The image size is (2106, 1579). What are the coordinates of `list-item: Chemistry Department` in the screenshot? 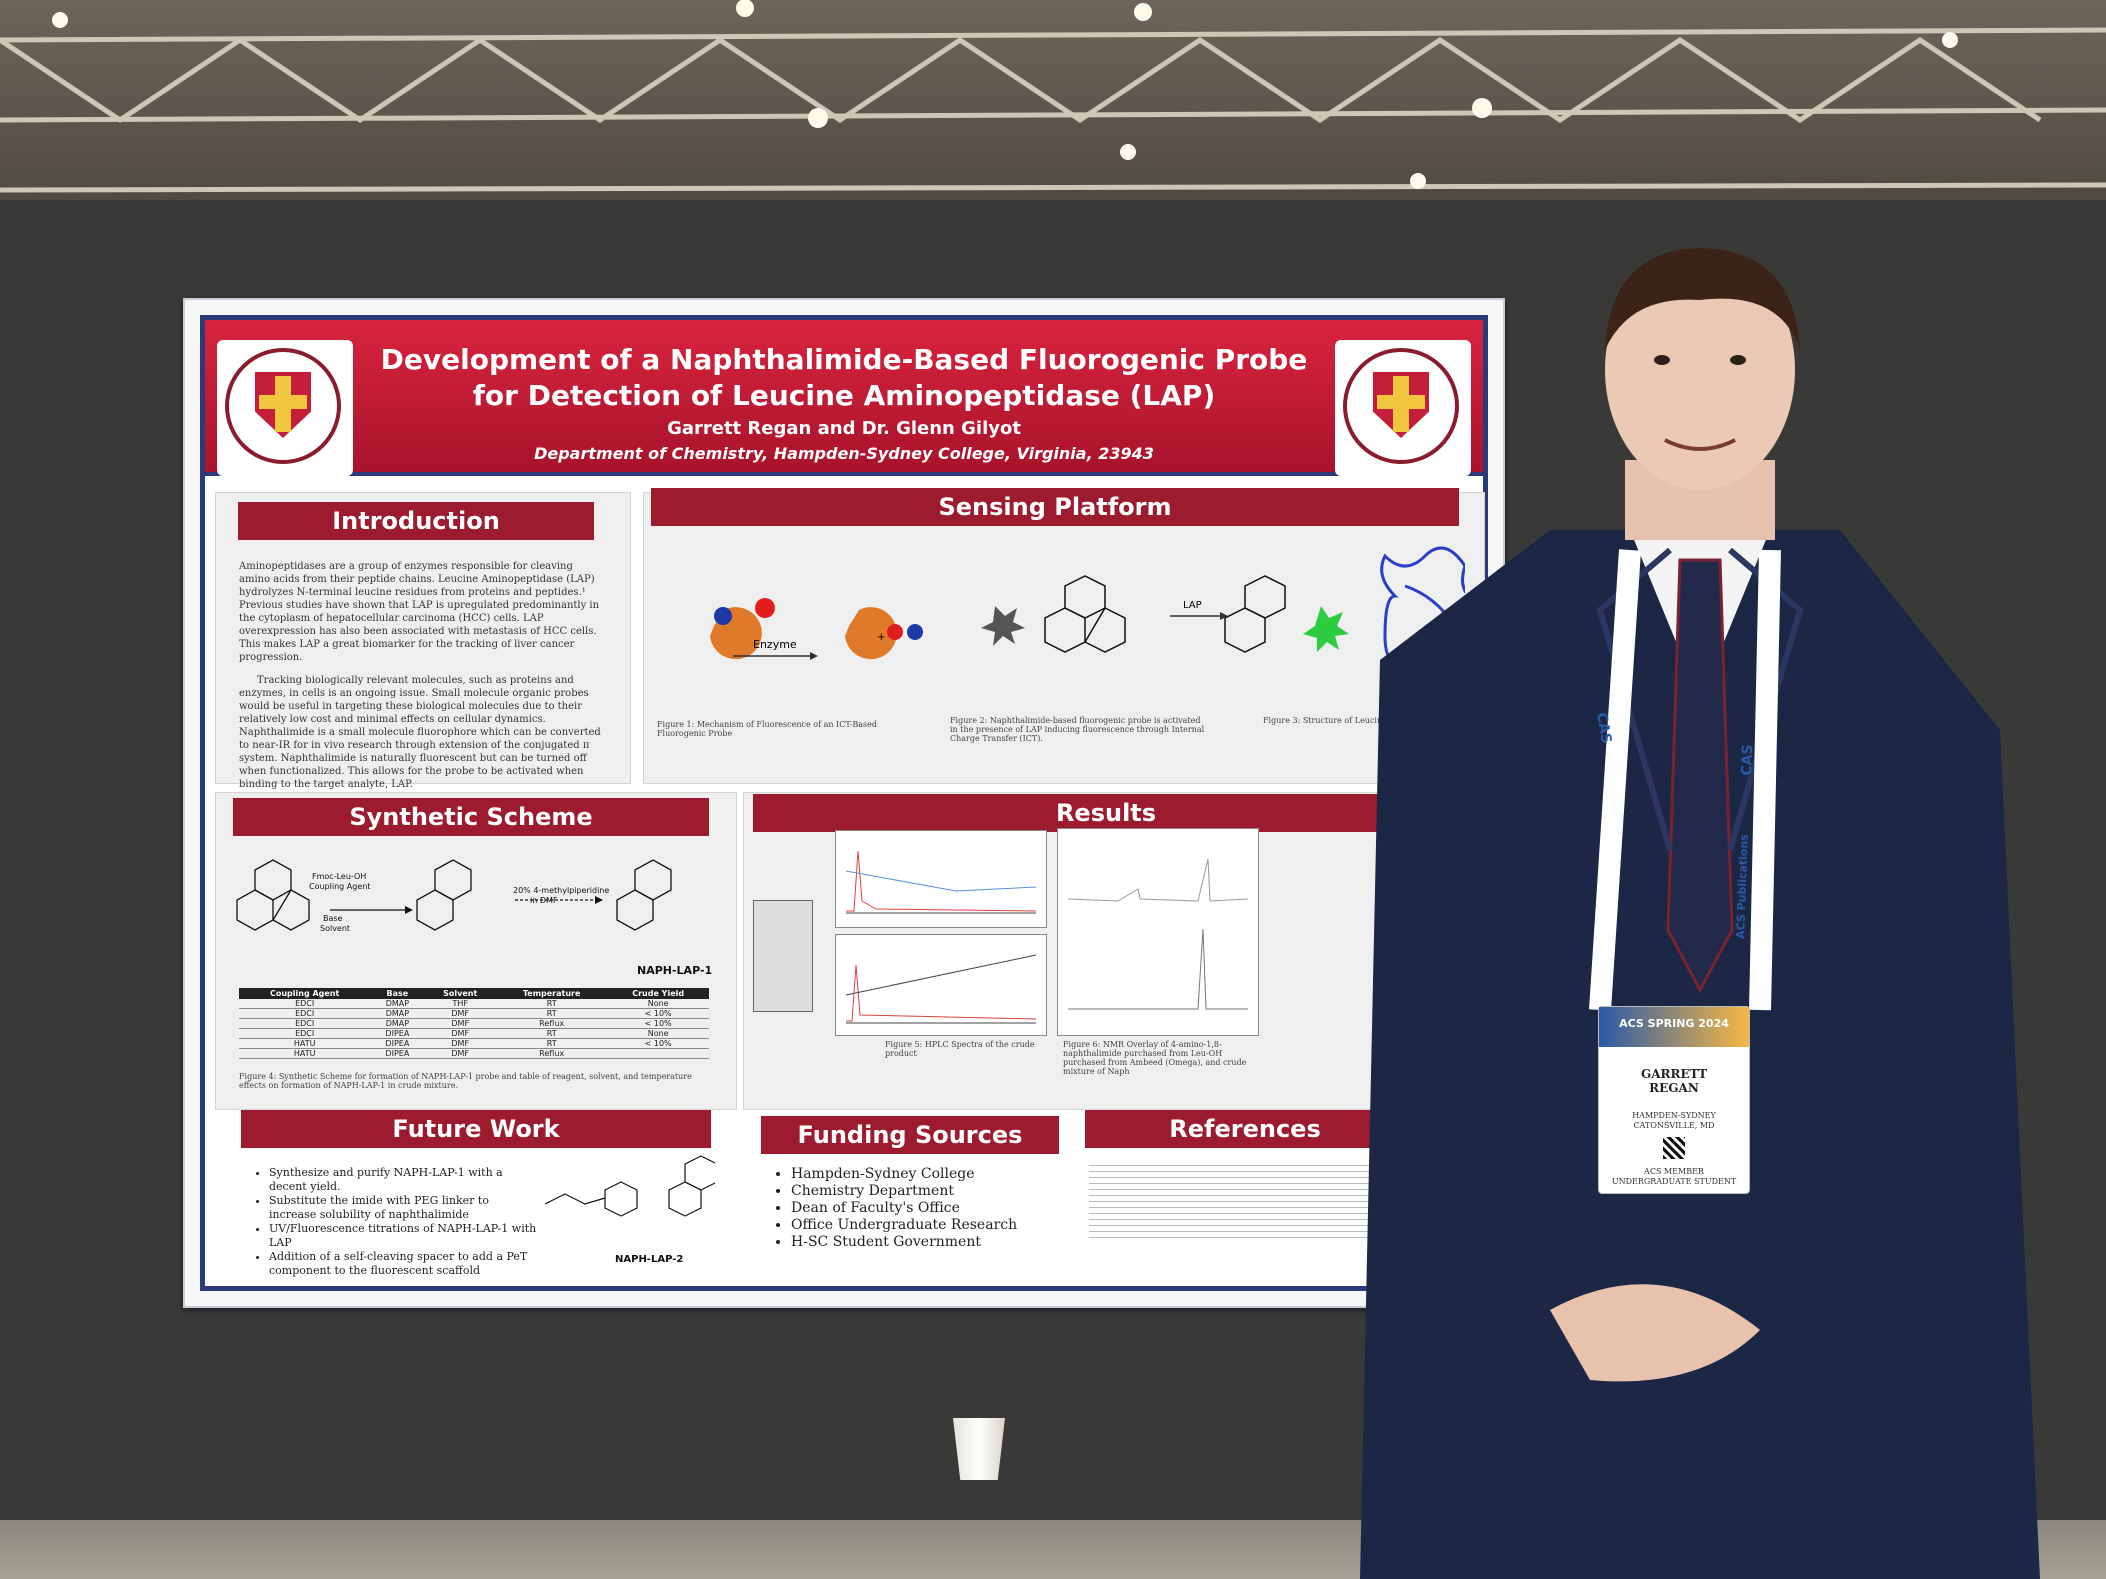 It's located at (931, 1191).